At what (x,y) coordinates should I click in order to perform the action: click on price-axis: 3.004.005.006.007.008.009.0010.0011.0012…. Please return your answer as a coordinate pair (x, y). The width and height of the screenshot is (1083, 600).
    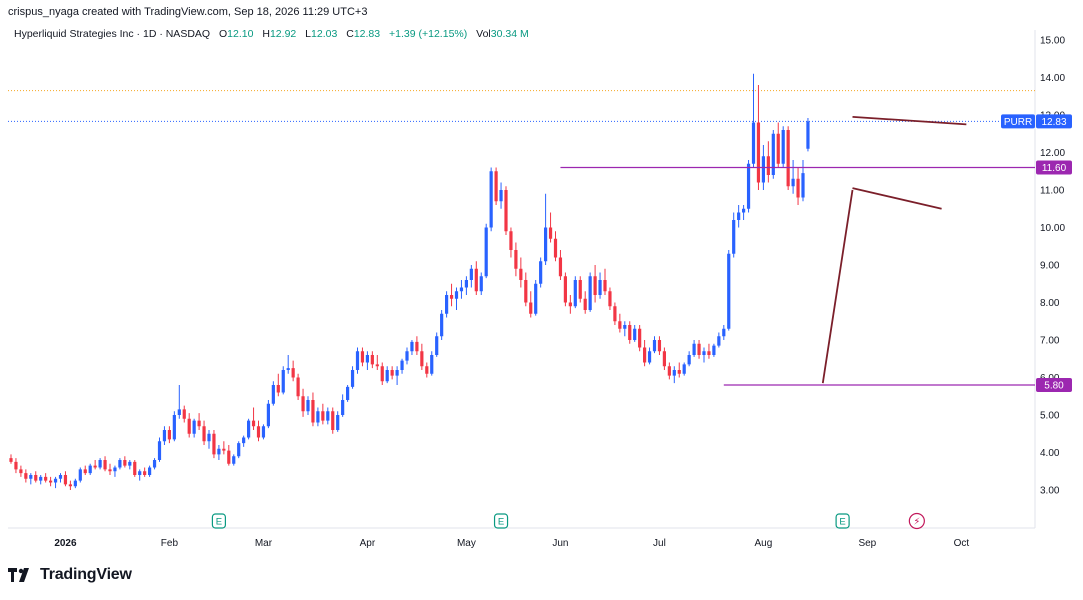
    Looking at the image, I should click on (1036, 266).